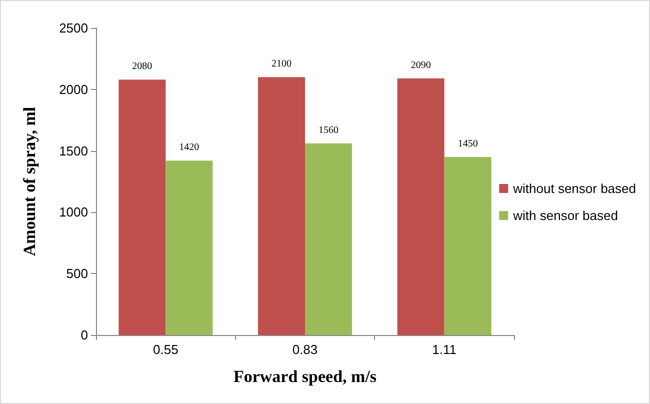 This screenshot has width=650, height=404. What do you see at coordinates (73, 212) in the screenshot?
I see `y-tick-label: 1000` at bounding box center [73, 212].